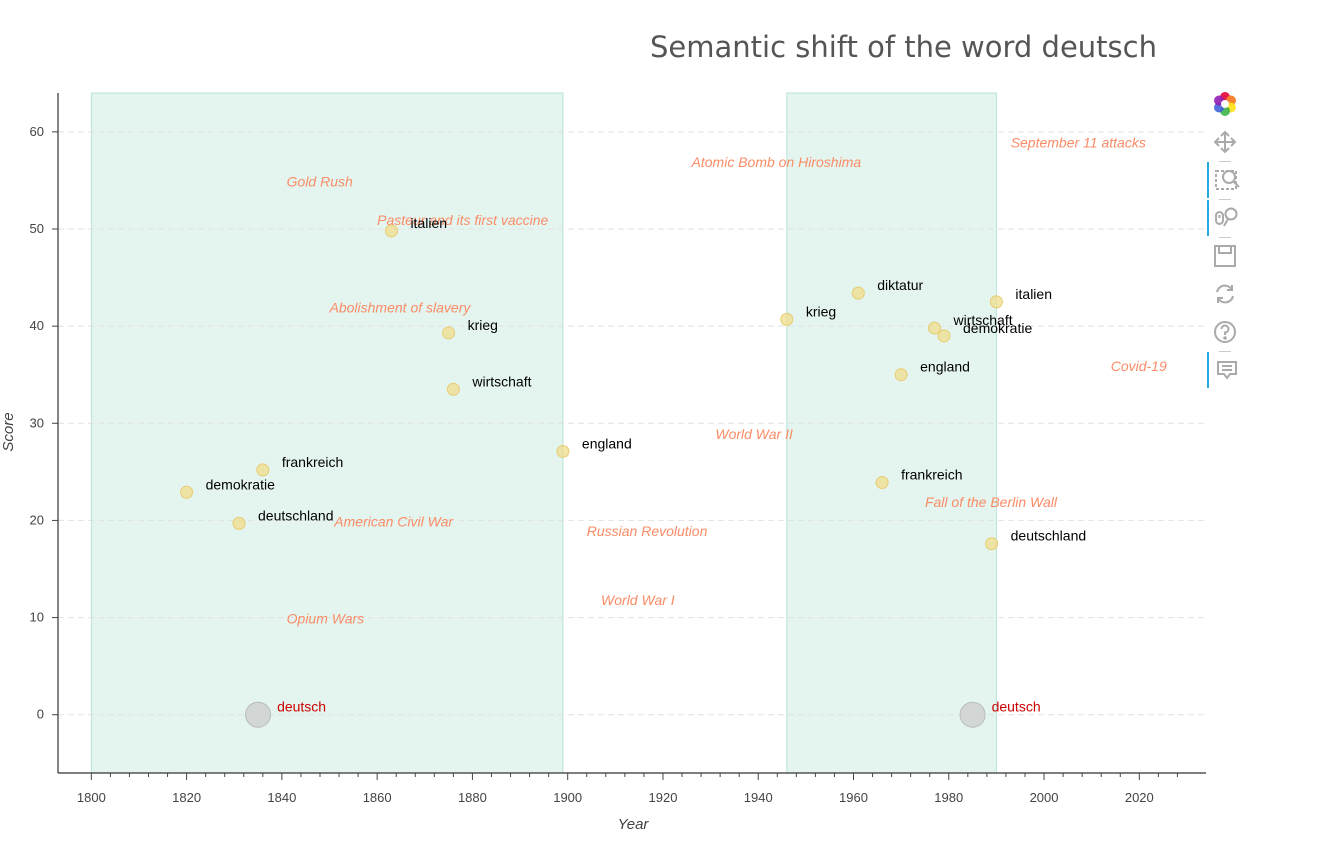 The image size is (1340, 855). Describe the element at coordinates (948, 797) in the screenshot. I see `x-tick-label: 1980` at that location.